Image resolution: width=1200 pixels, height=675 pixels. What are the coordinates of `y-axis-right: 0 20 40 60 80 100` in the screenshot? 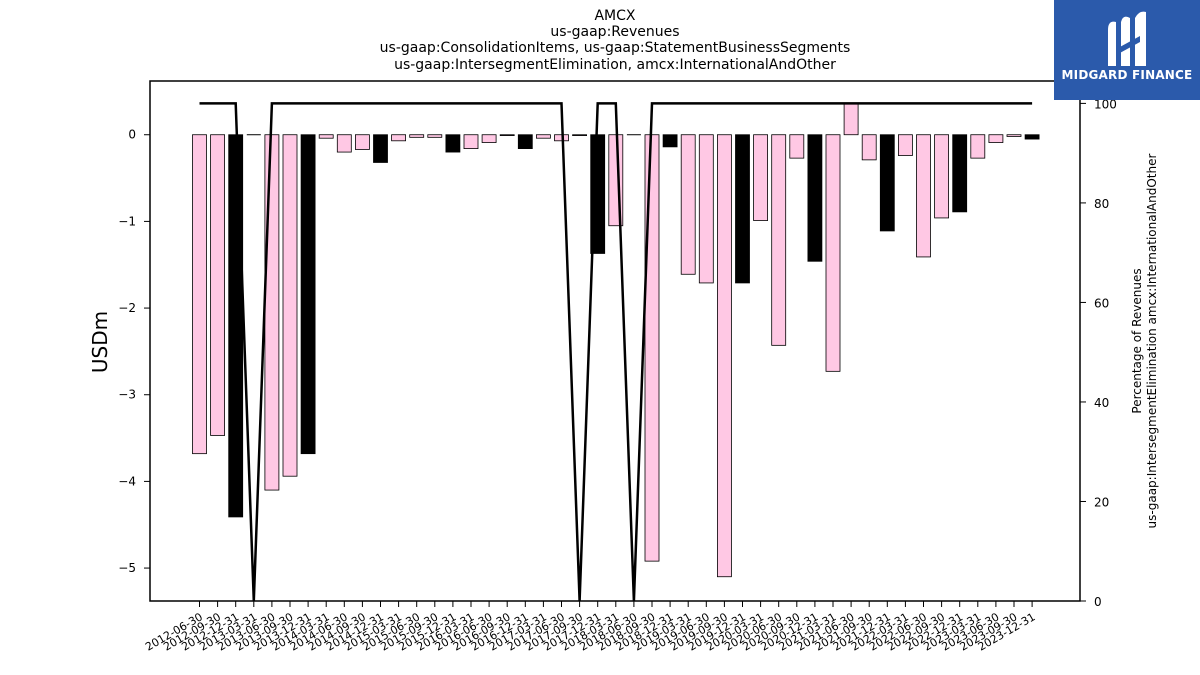 It's located at (1098, 353).